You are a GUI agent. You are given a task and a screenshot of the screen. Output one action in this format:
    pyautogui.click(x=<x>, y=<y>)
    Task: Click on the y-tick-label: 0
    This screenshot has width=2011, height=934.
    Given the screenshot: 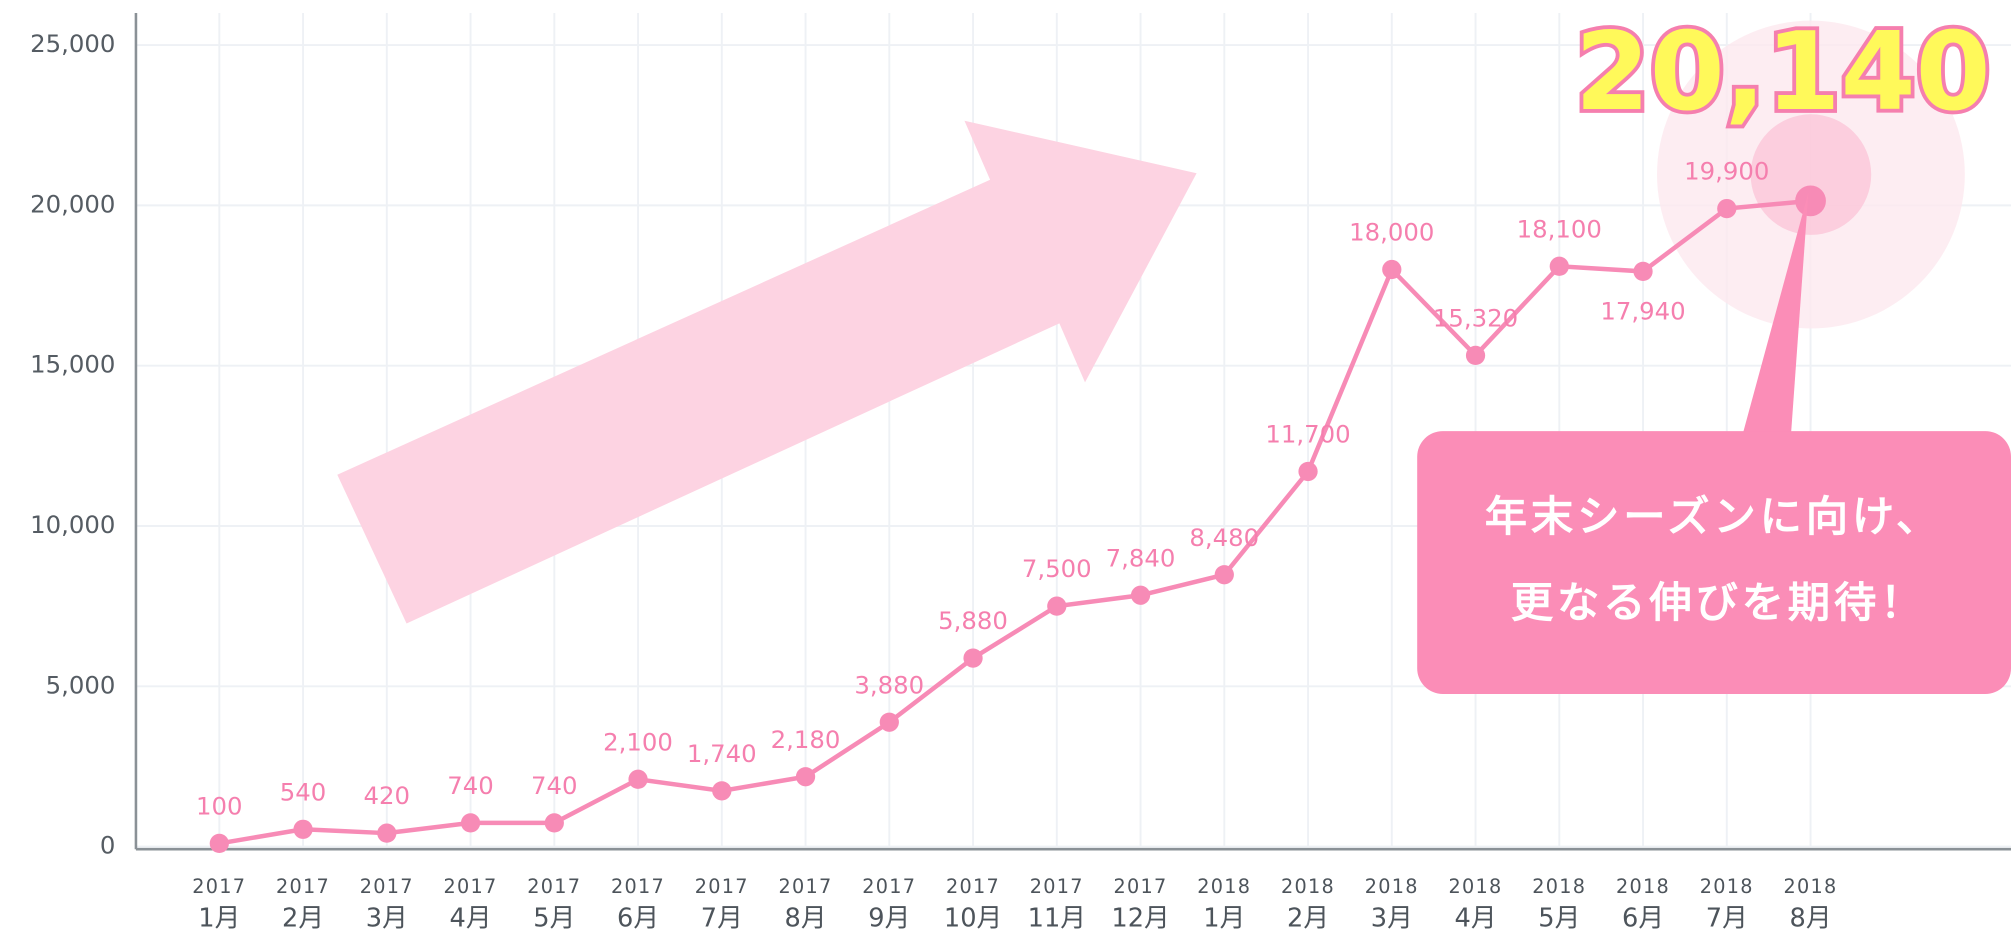 What is the action you would take?
    pyautogui.click(x=108, y=845)
    